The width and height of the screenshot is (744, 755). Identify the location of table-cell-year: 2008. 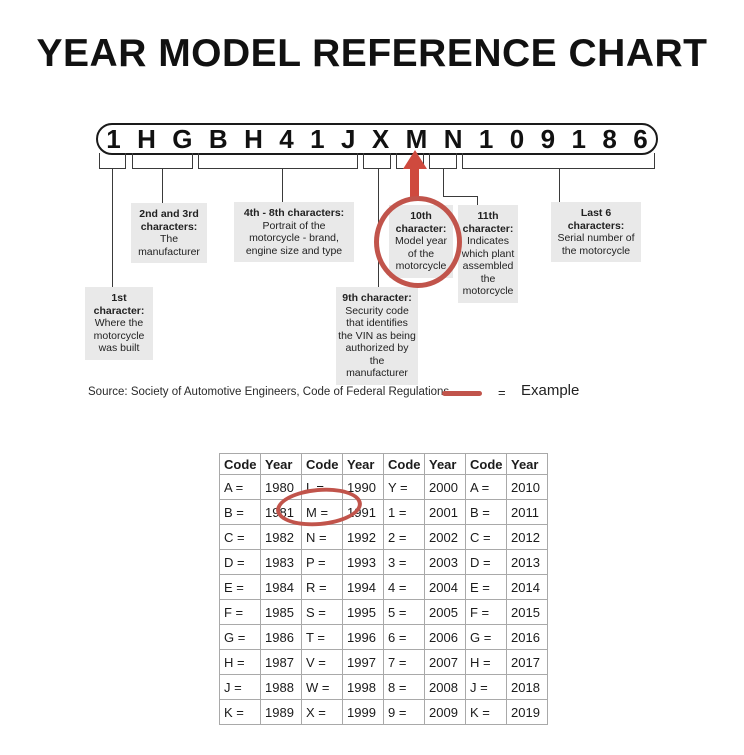
(445, 687).